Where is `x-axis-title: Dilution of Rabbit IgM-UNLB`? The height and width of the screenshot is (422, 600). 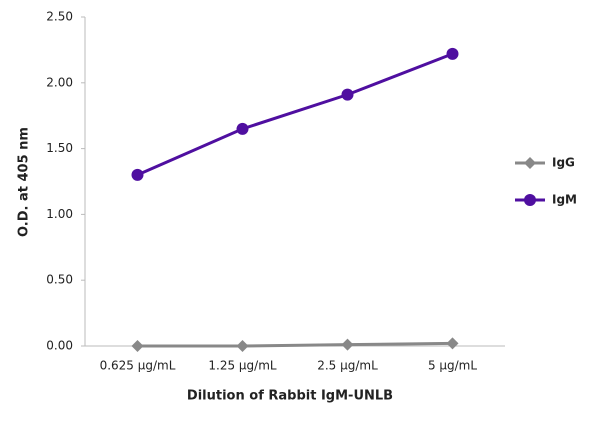 x-axis-title: Dilution of Rabbit IgM-UNLB is located at coordinates (290, 396).